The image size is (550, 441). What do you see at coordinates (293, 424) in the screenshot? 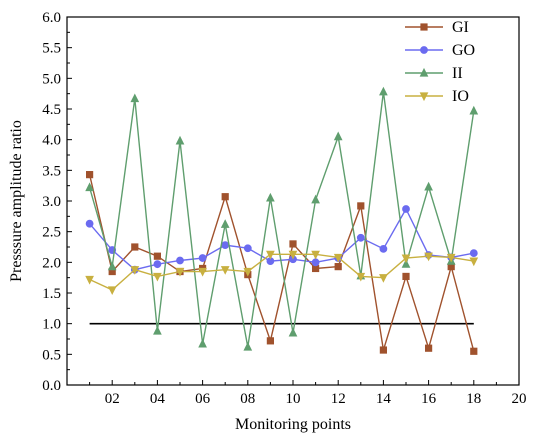
I see `x-axis-title: Monitoring points` at bounding box center [293, 424].